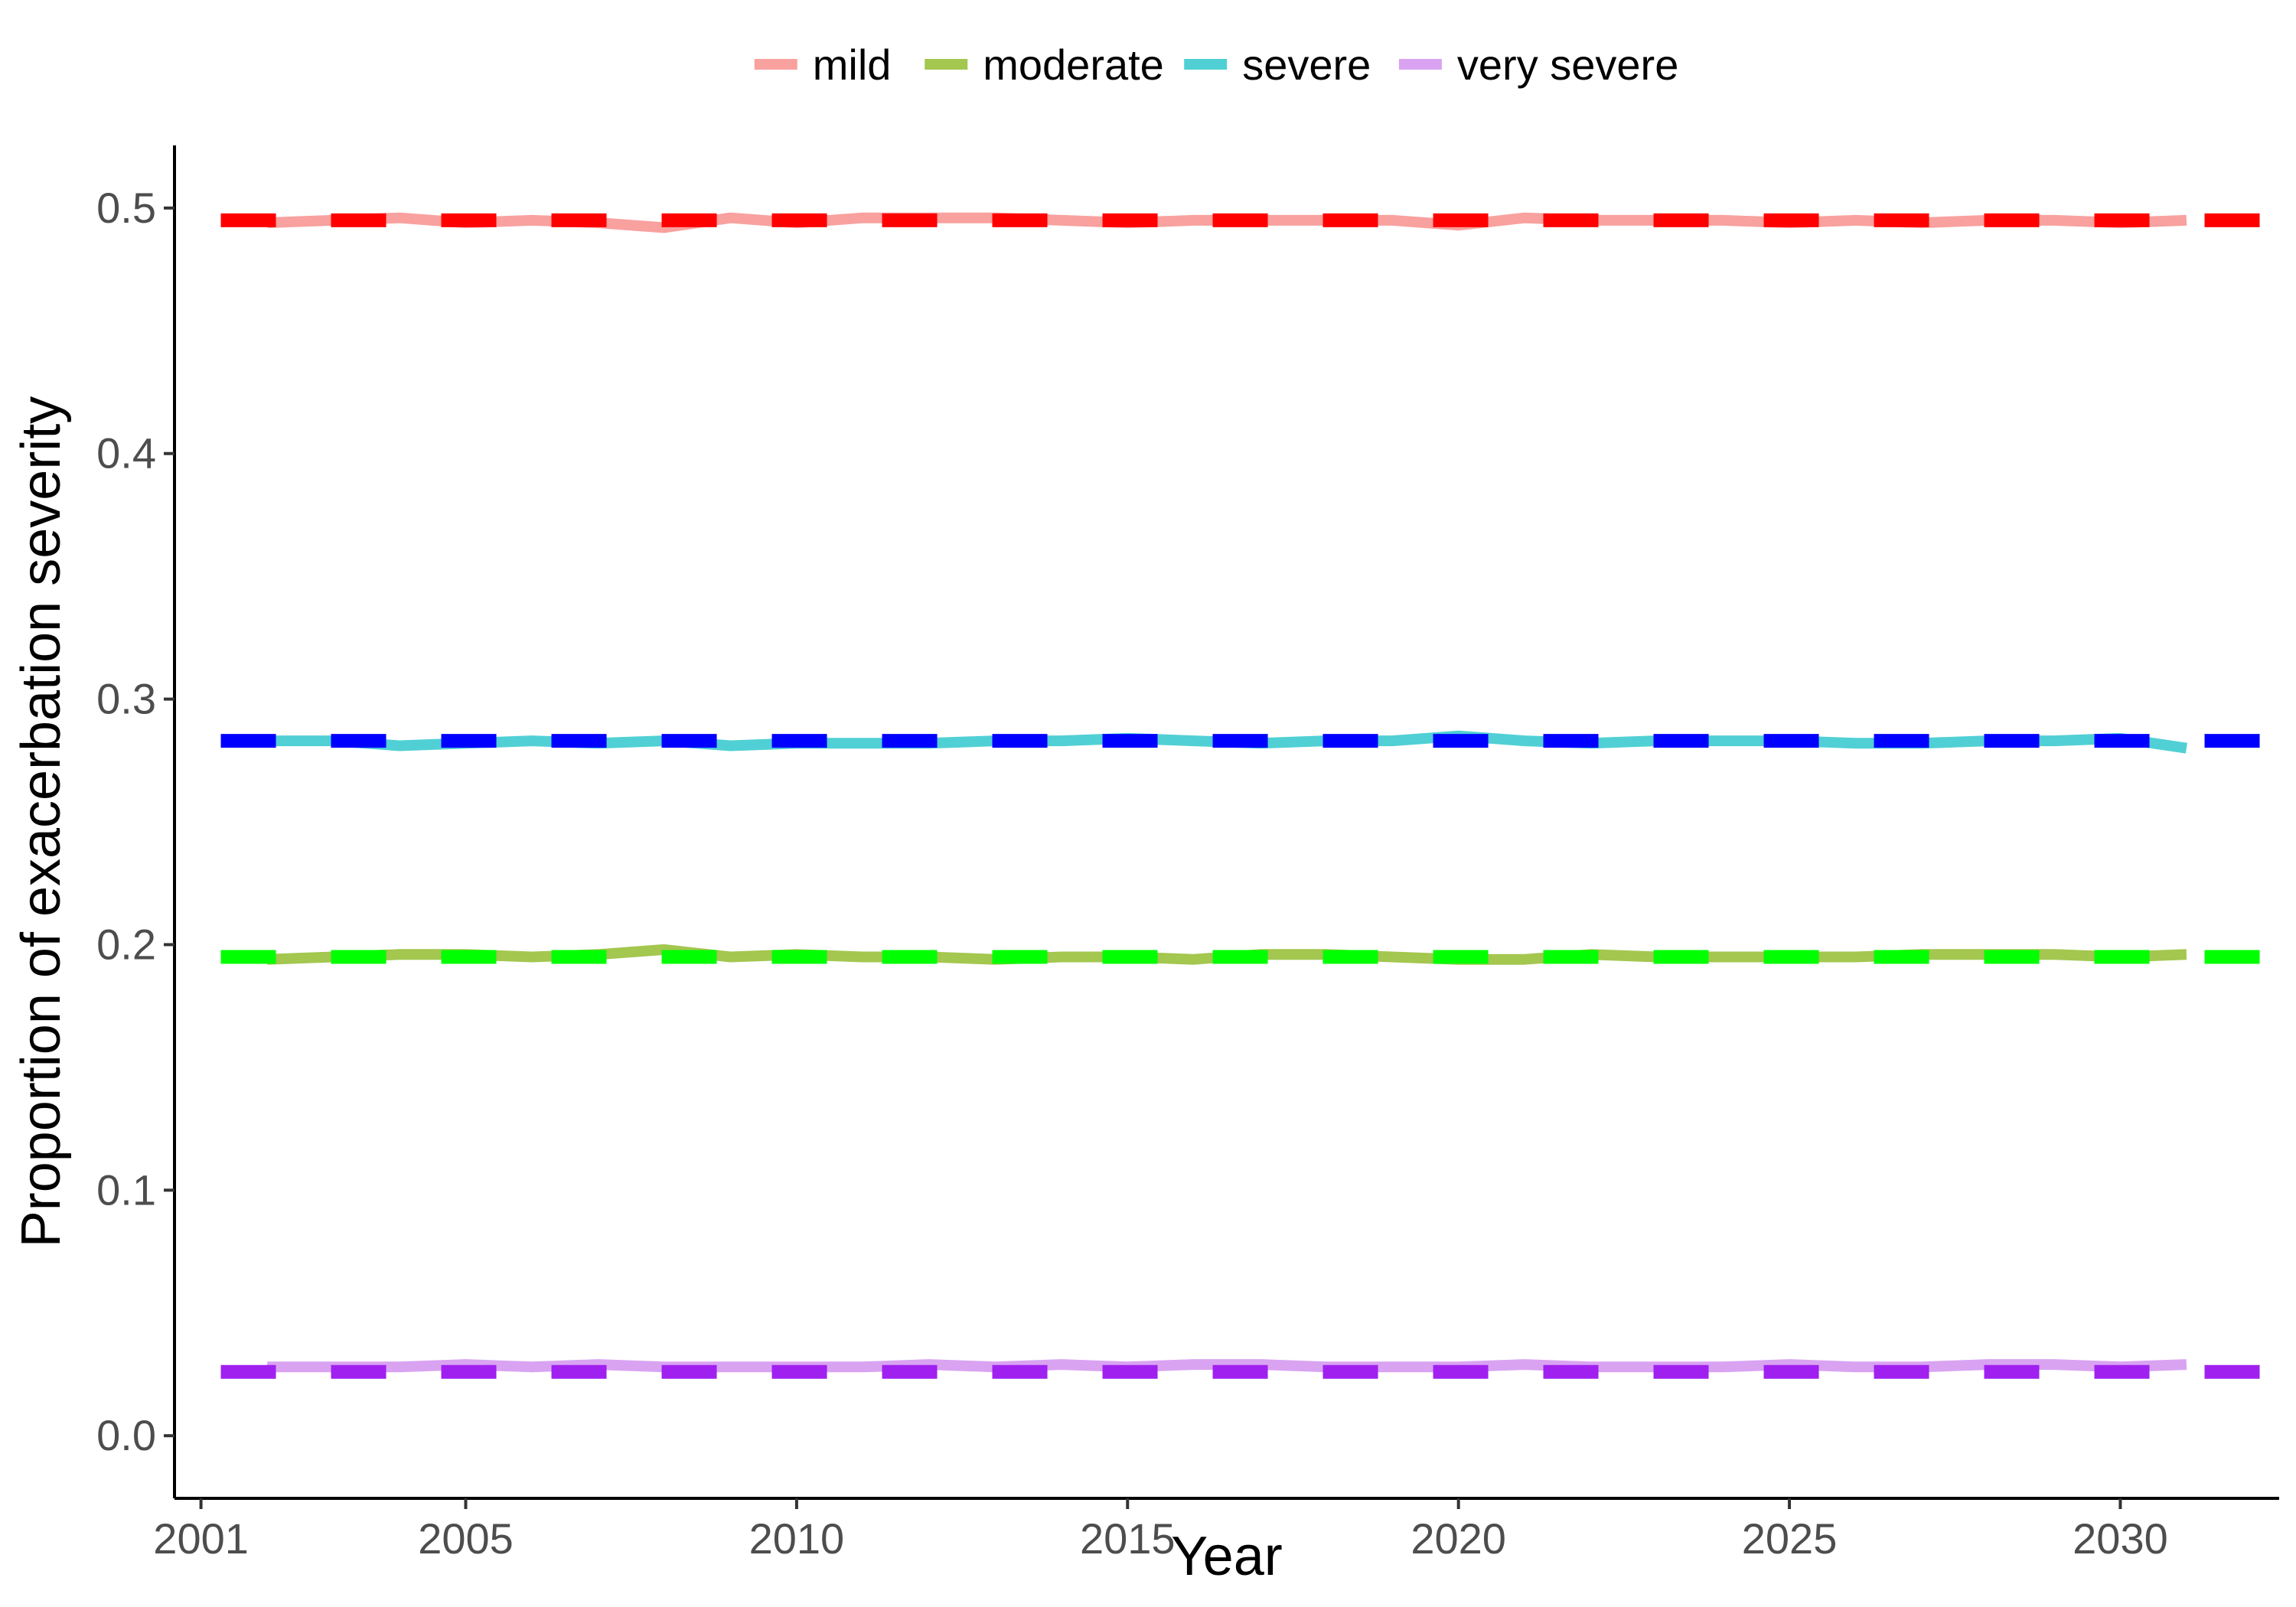 The height and width of the screenshot is (1607, 2296). Describe the element at coordinates (852, 65) in the screenshot. I see `legend-label-mild: mild` at that location.